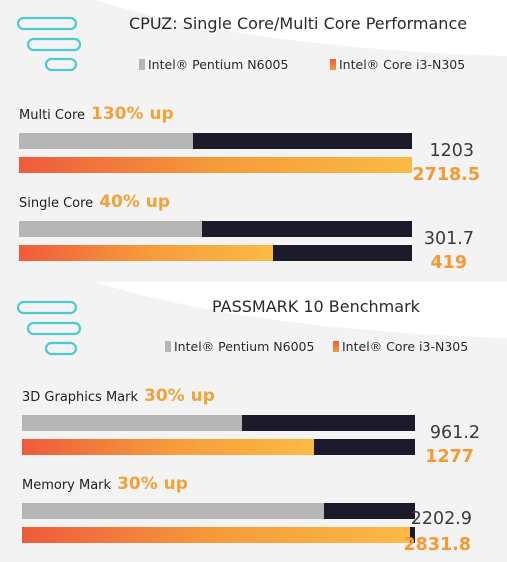  I want to click on category-label: 3D Graphics Mark 30% up, so click(118, 396).